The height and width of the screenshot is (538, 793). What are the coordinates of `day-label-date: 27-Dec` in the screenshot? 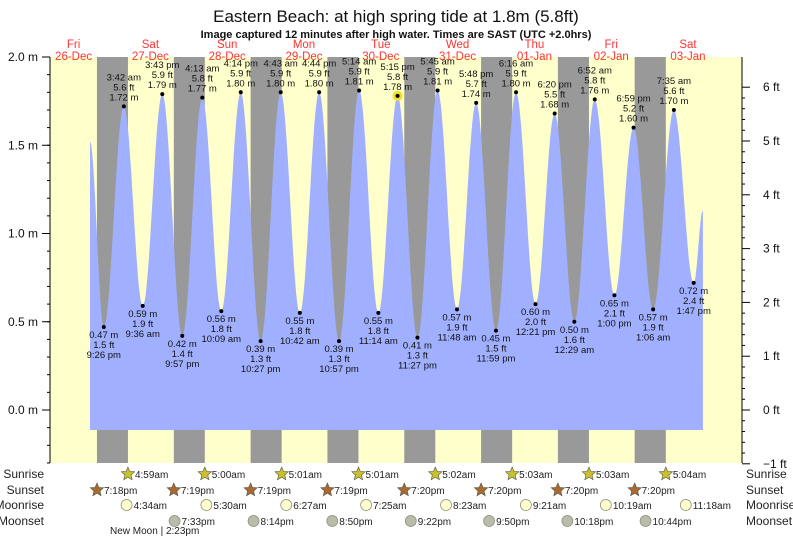 It's located at (150, 57).